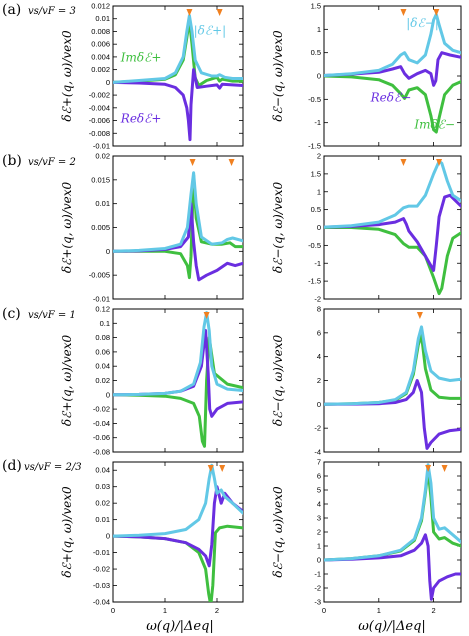 The width and height of the screenshot is (469, 636). I want to click on y-tick-label: -0.5, so click(314, 245).